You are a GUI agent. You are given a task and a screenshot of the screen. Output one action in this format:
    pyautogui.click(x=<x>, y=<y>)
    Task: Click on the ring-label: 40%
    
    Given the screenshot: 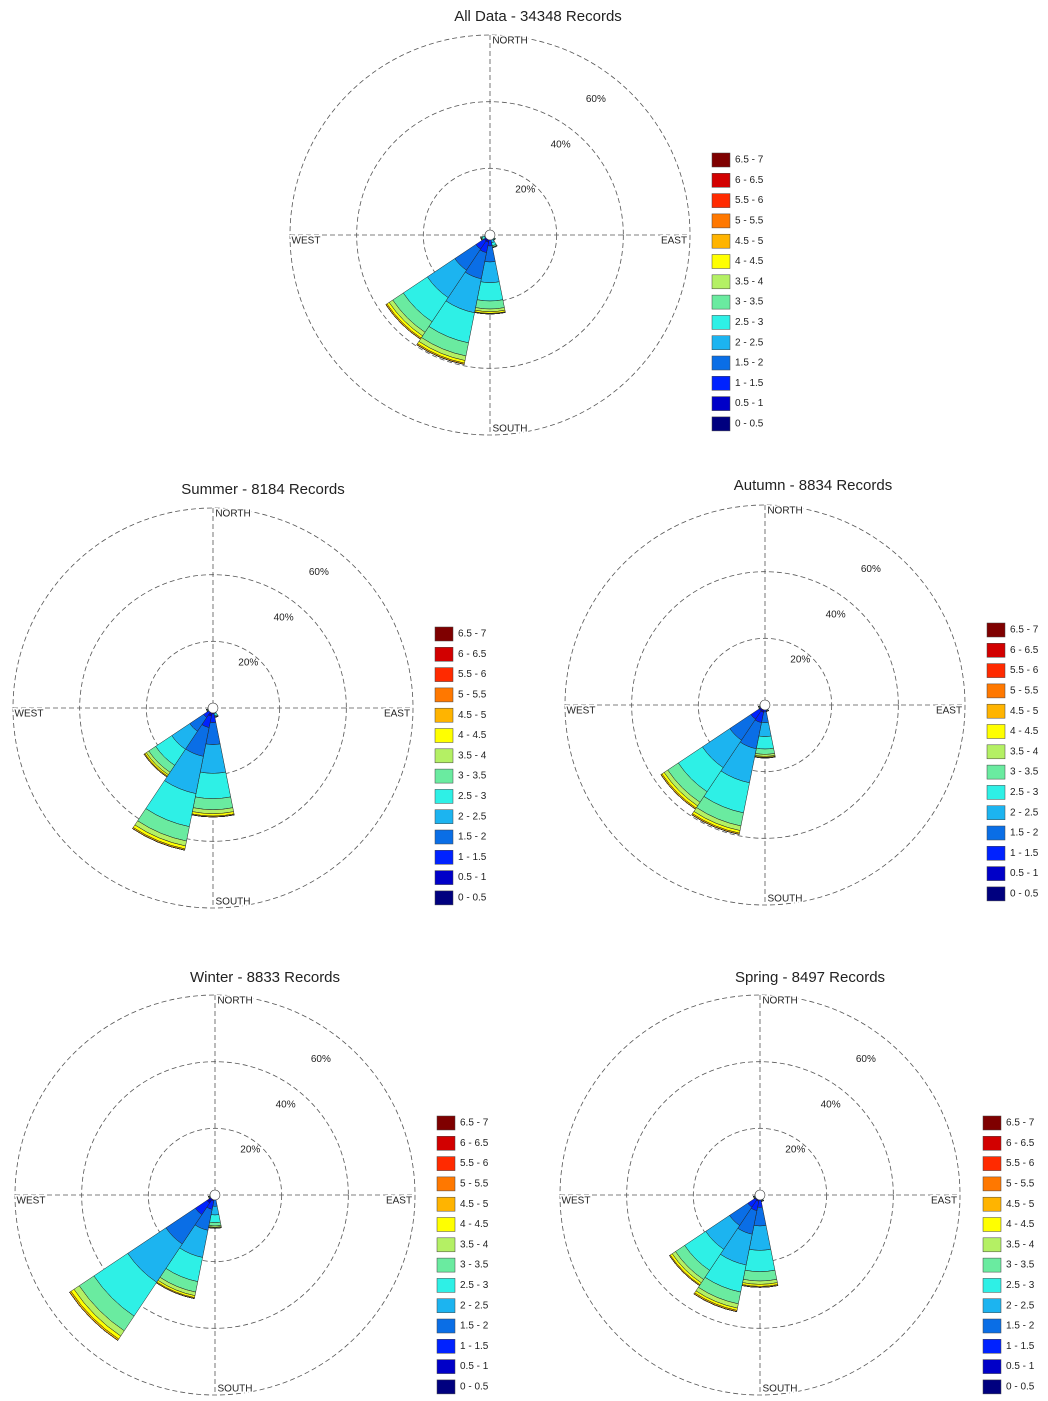 What is the action you would take?
    pyautogui.click(x=836, y=614)
    